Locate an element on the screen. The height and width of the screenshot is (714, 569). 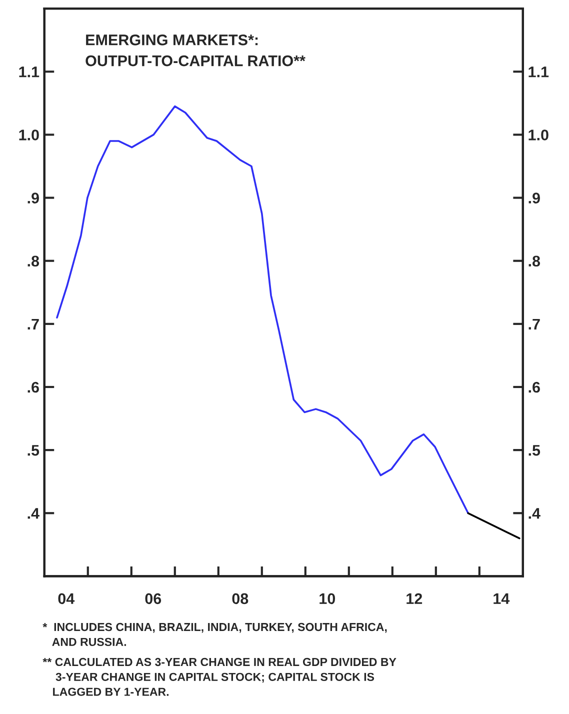
text: ** CALCULATED AS 3-YEAR CHANGE IN REAL GDP DIVIDED BY 3-YEAR CHANGE IN CAPITAL STOCK; CAPITAL STOCK IS LAGGED BY 1-YEAR. is located at coordinates (219, 677).